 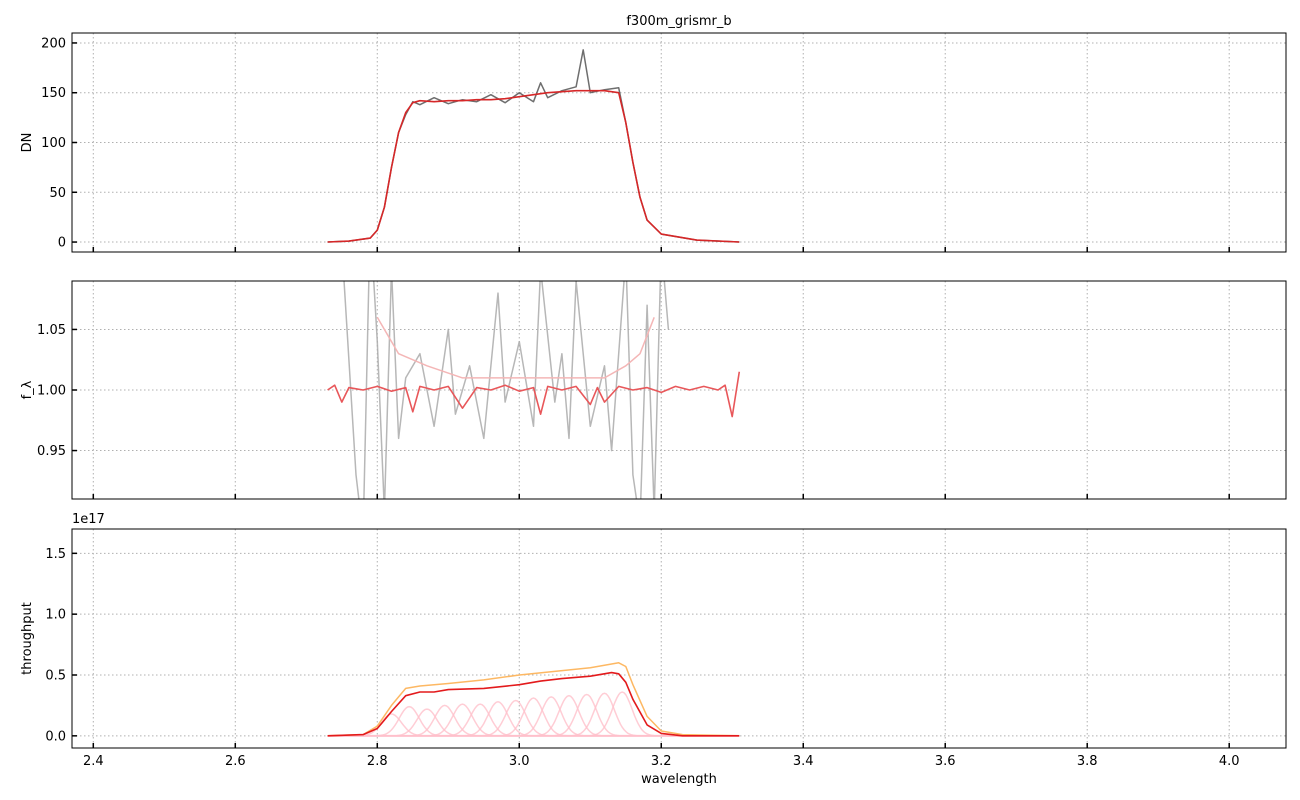 I want to click on ytick-label-1-5: 1.5, so click(x=55, y=554).